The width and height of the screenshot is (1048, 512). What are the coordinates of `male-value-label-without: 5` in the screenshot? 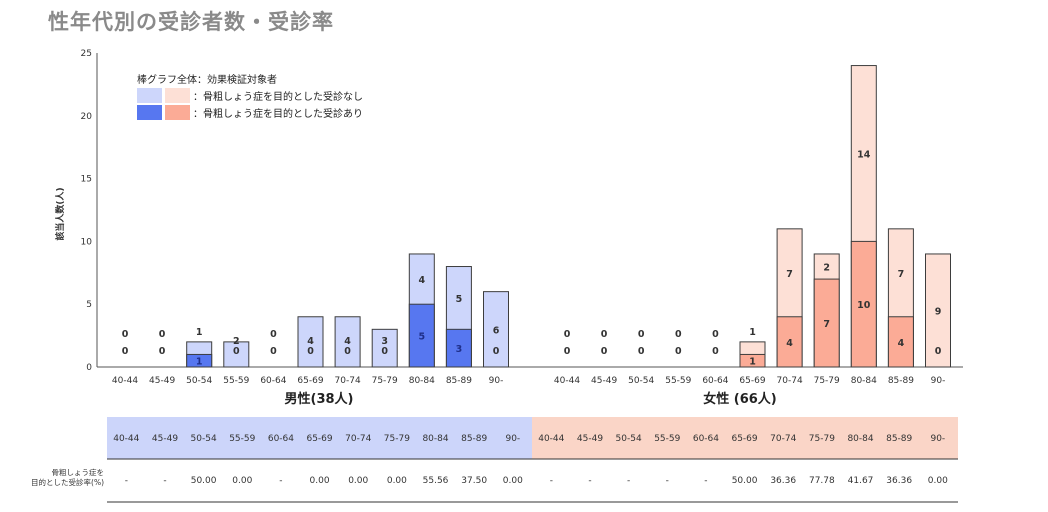 It's located at (459, 299).